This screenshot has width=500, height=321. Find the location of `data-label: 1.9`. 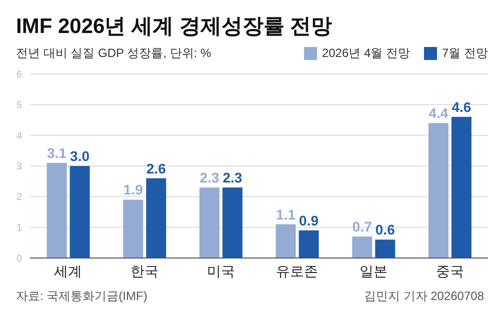

data-label: 1.9 is located at coordinates (133, 190).